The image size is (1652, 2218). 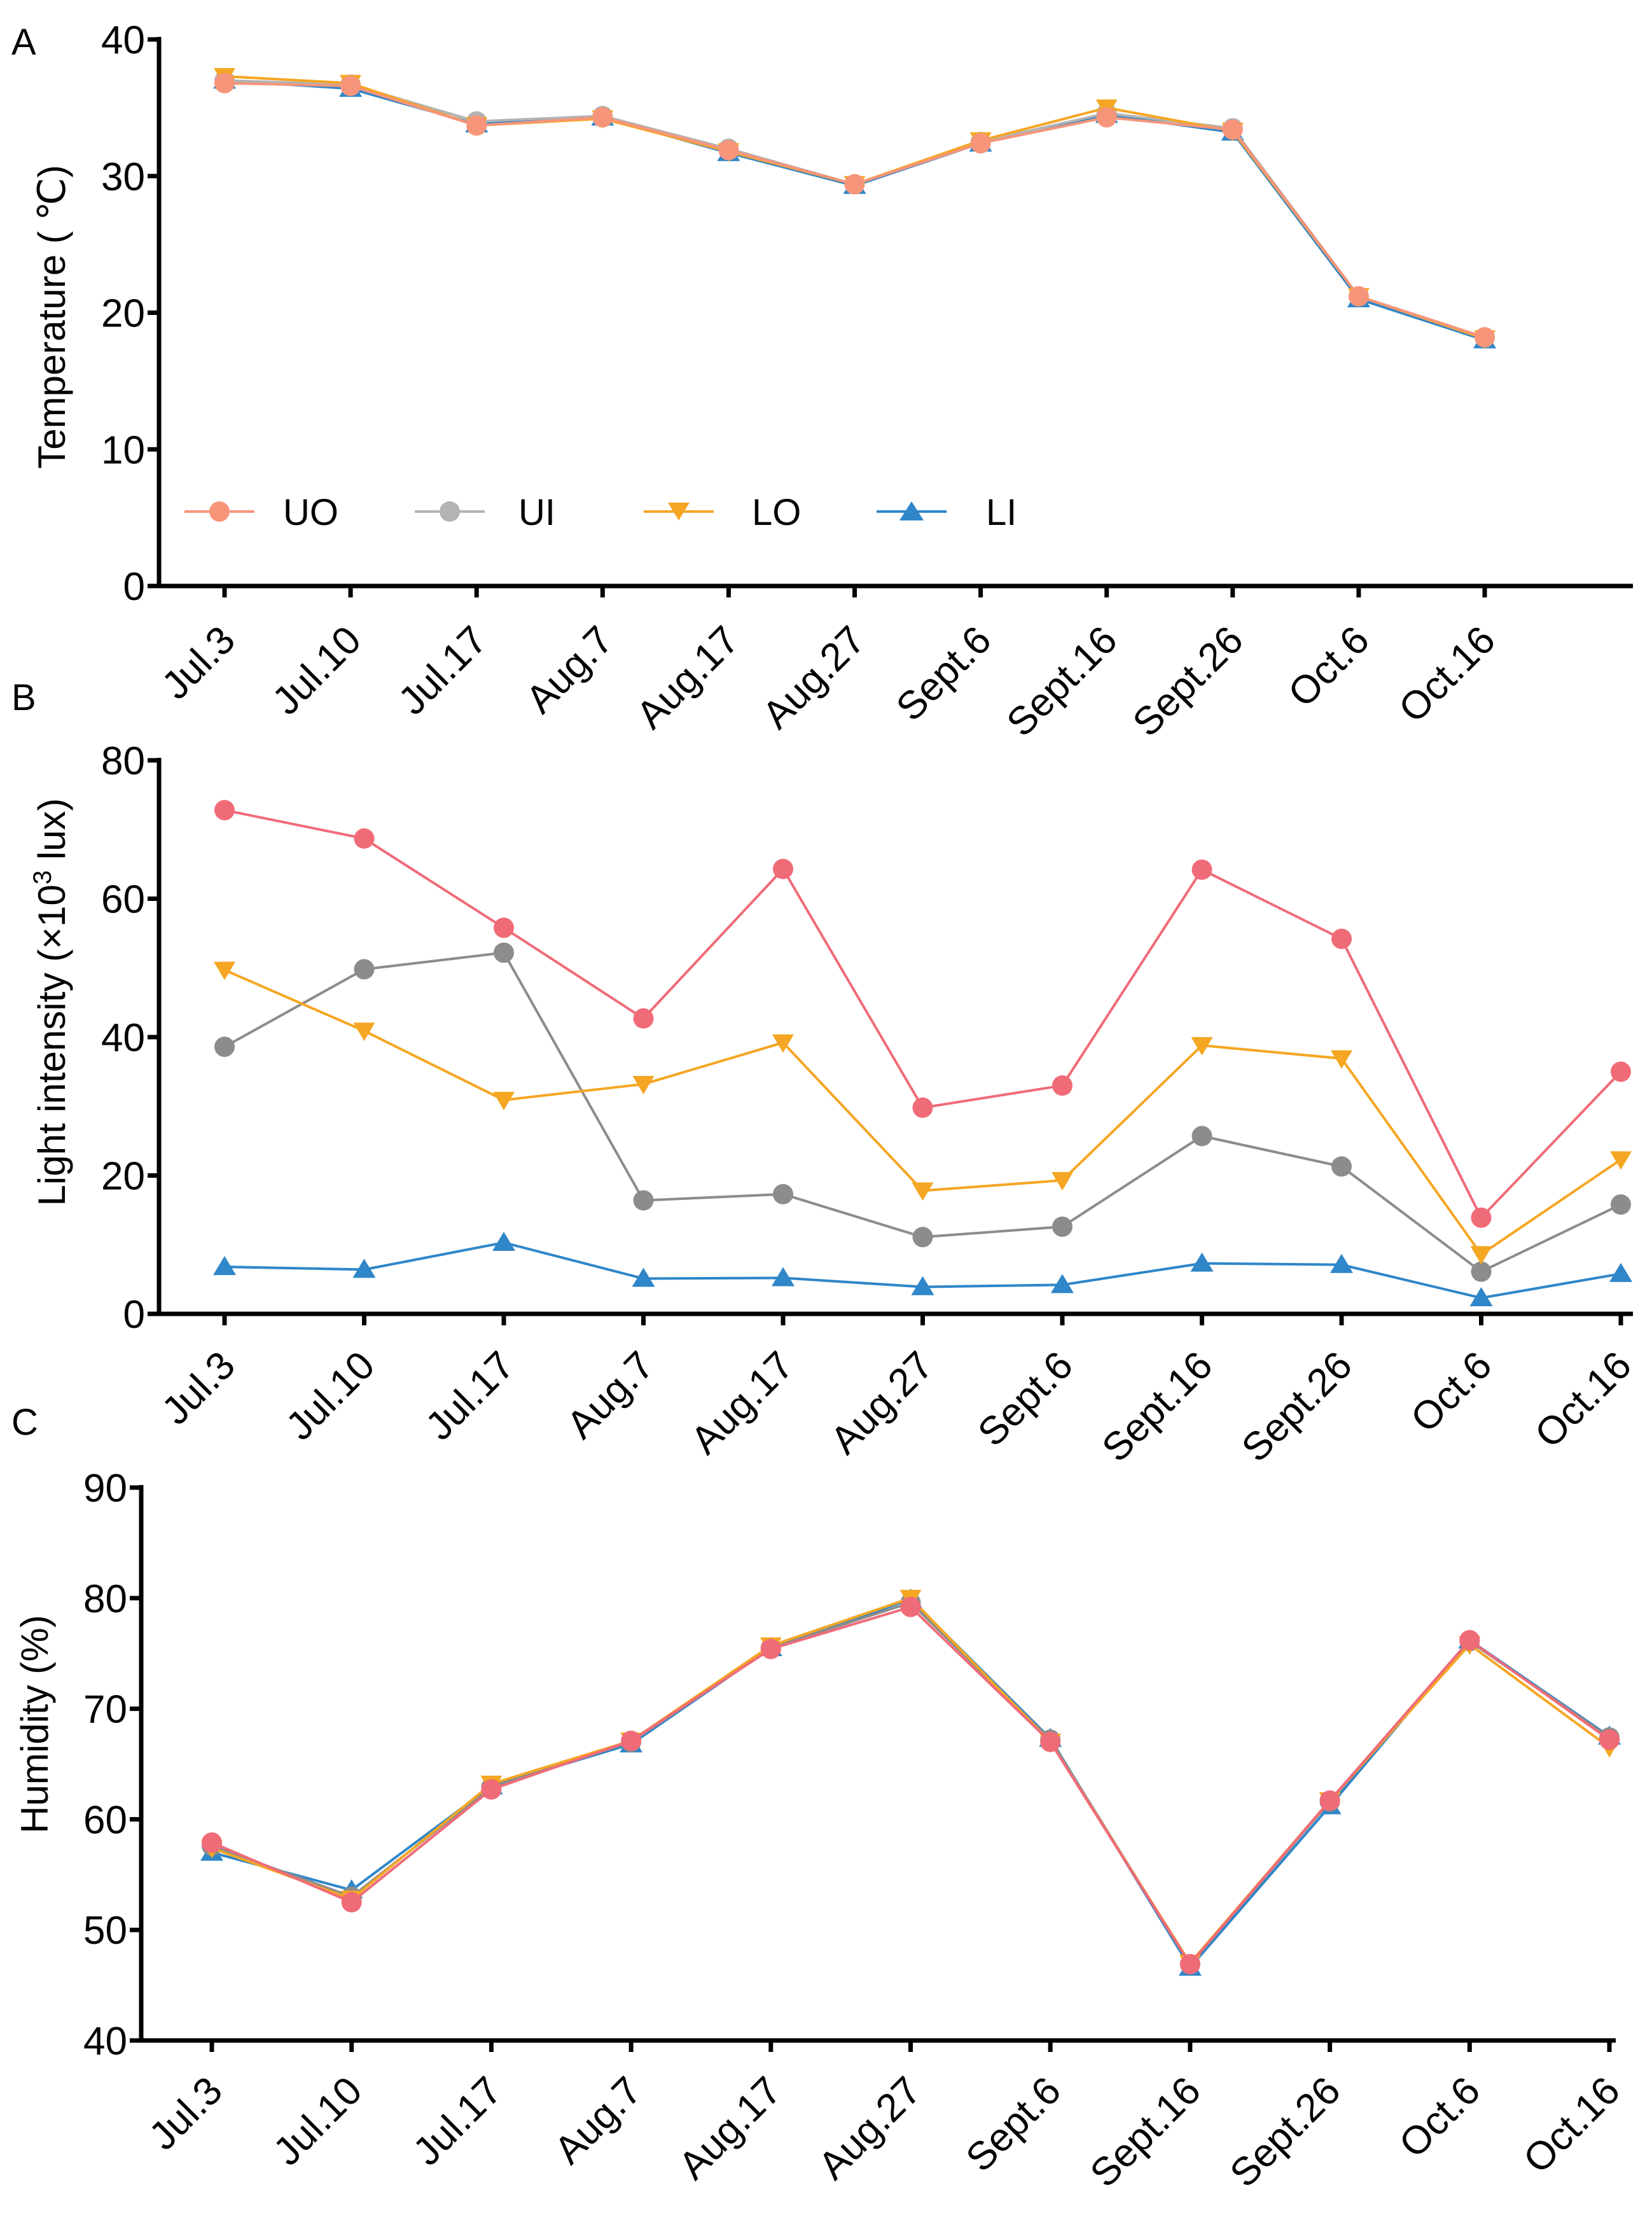 What do you see at coordinates (331, 1396) in the screenshot?
I see `panel-b-x-tick-label-1: Jul.10` at bounding box center [331, 1396].